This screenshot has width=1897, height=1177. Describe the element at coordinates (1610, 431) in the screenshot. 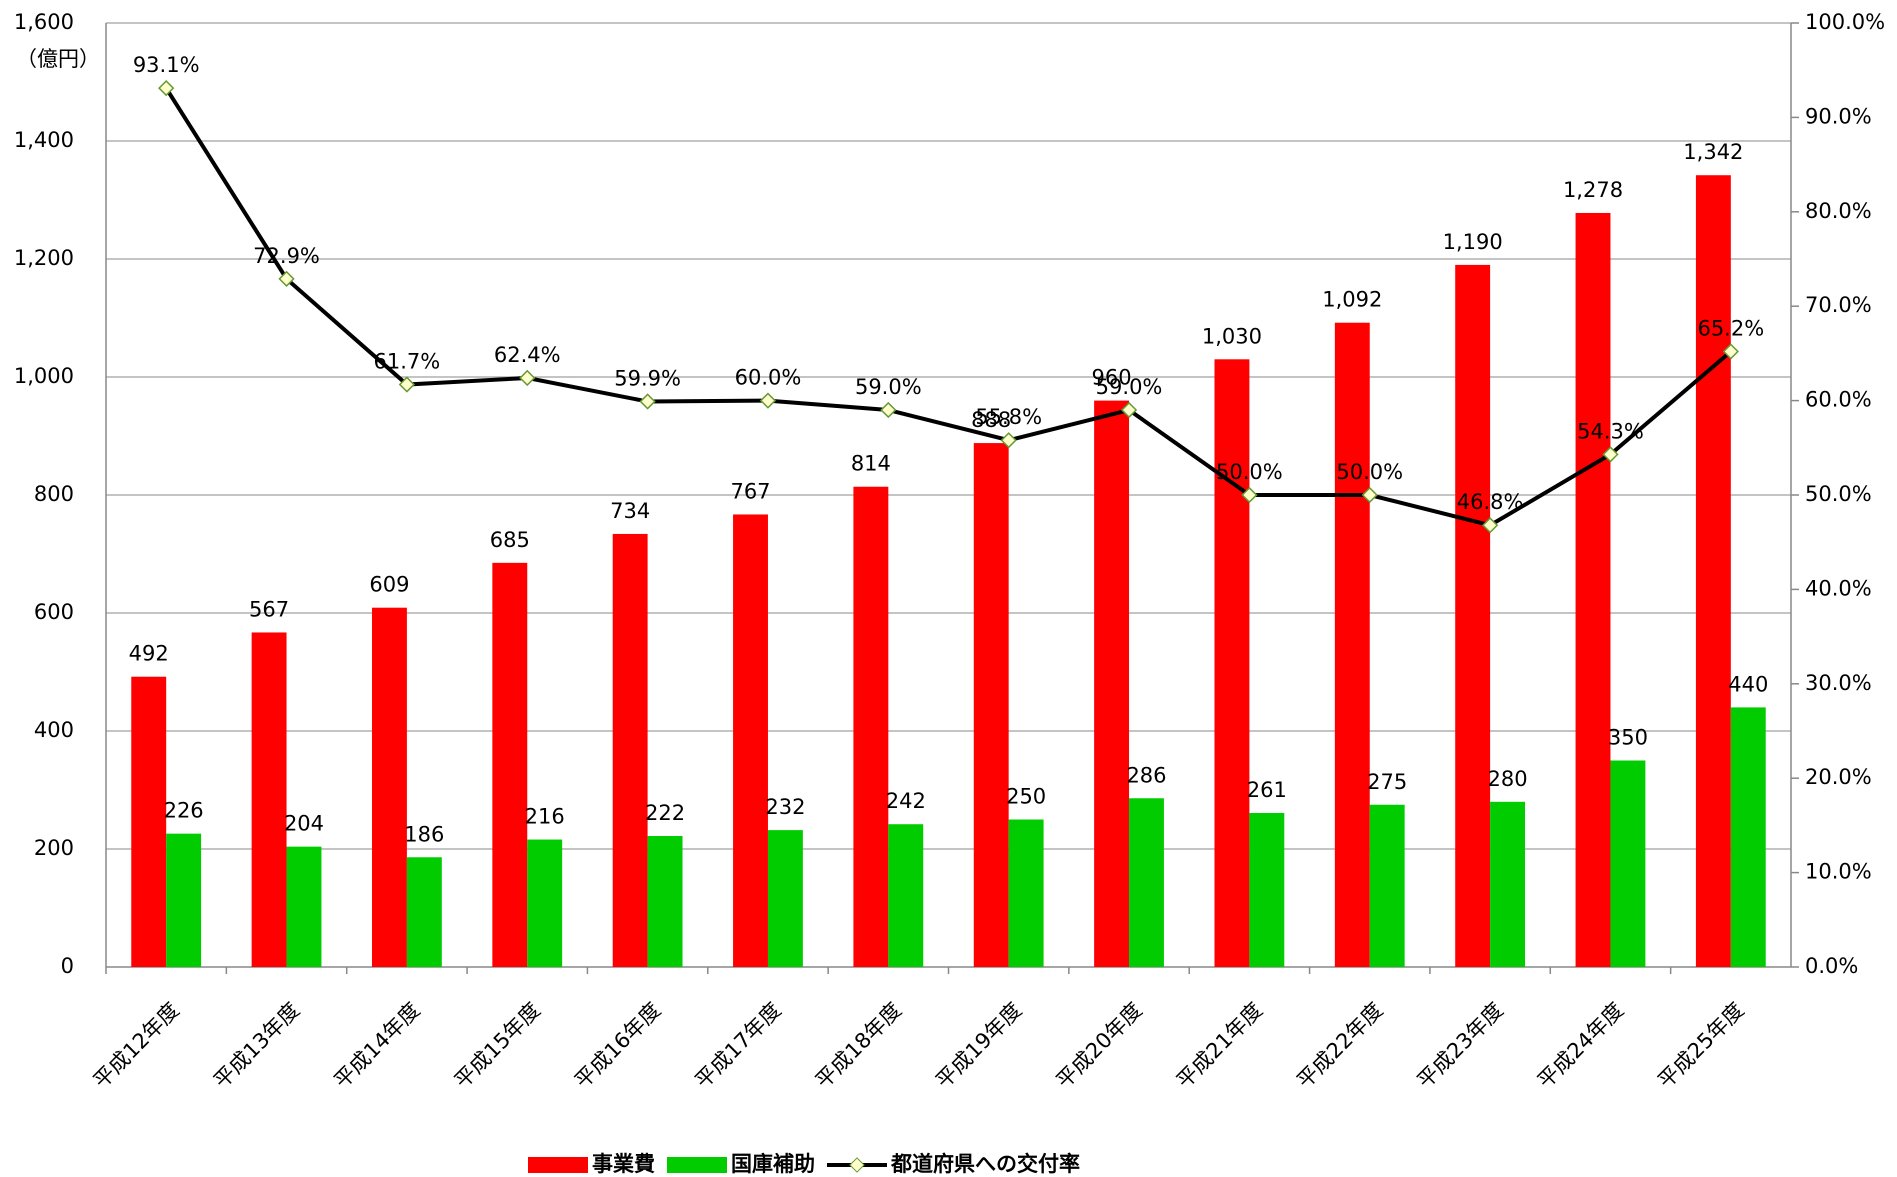

I see `data-label: 54.3%` at that location.